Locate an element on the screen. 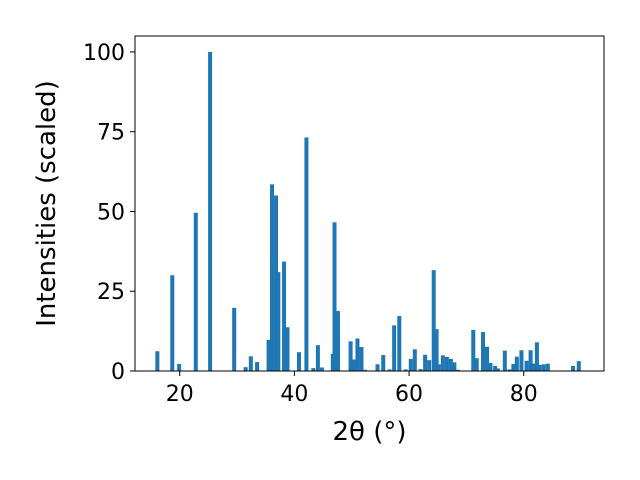 This screenshot has width=640, height=480. y-axis-ticks: 0 25 50 75 100 is located at coordinates (109, 213).